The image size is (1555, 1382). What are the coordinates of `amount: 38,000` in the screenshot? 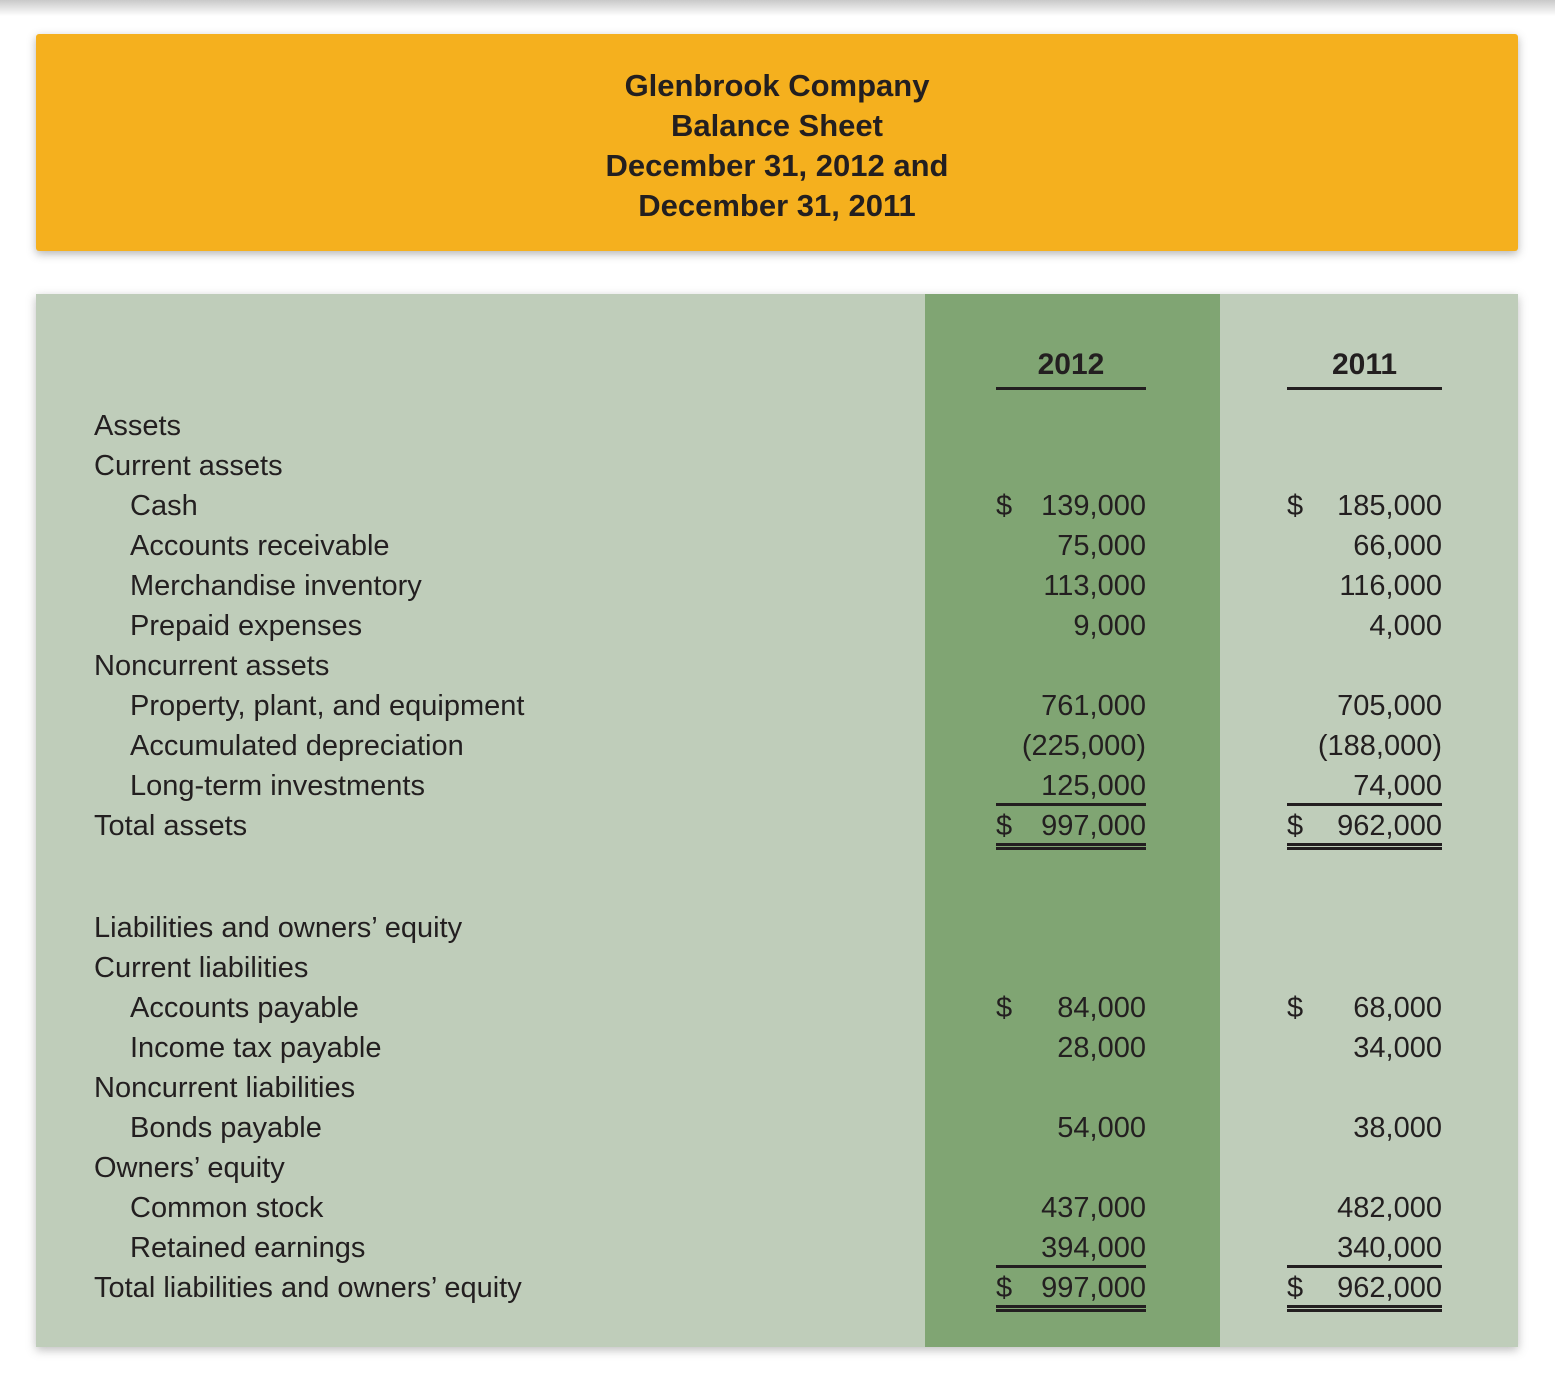 It's located at (1397, 1128).